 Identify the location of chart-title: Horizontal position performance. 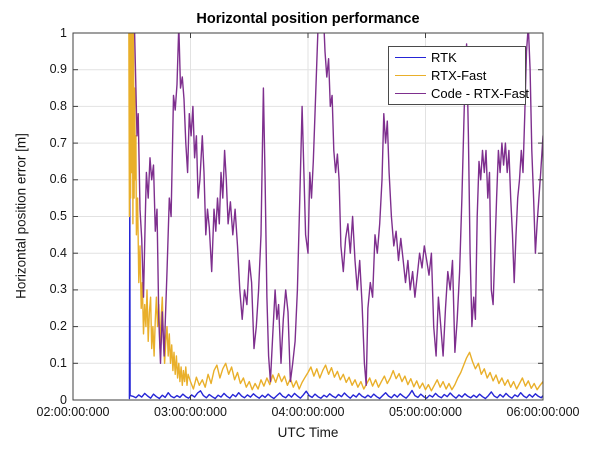
(308, 19).